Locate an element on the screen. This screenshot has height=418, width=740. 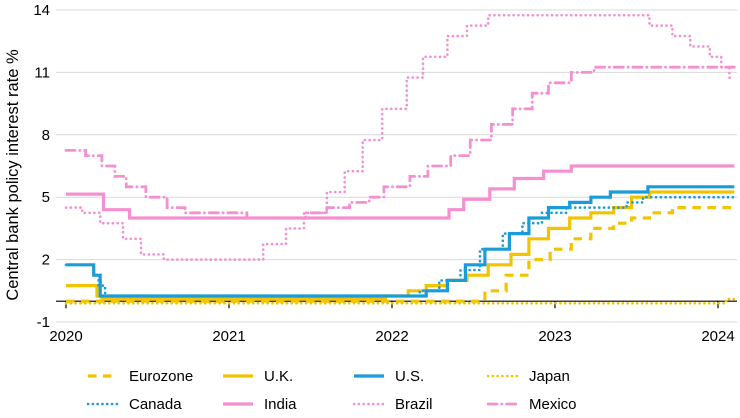
x-tick-label: 2020 is located at coordinates (65, 336).